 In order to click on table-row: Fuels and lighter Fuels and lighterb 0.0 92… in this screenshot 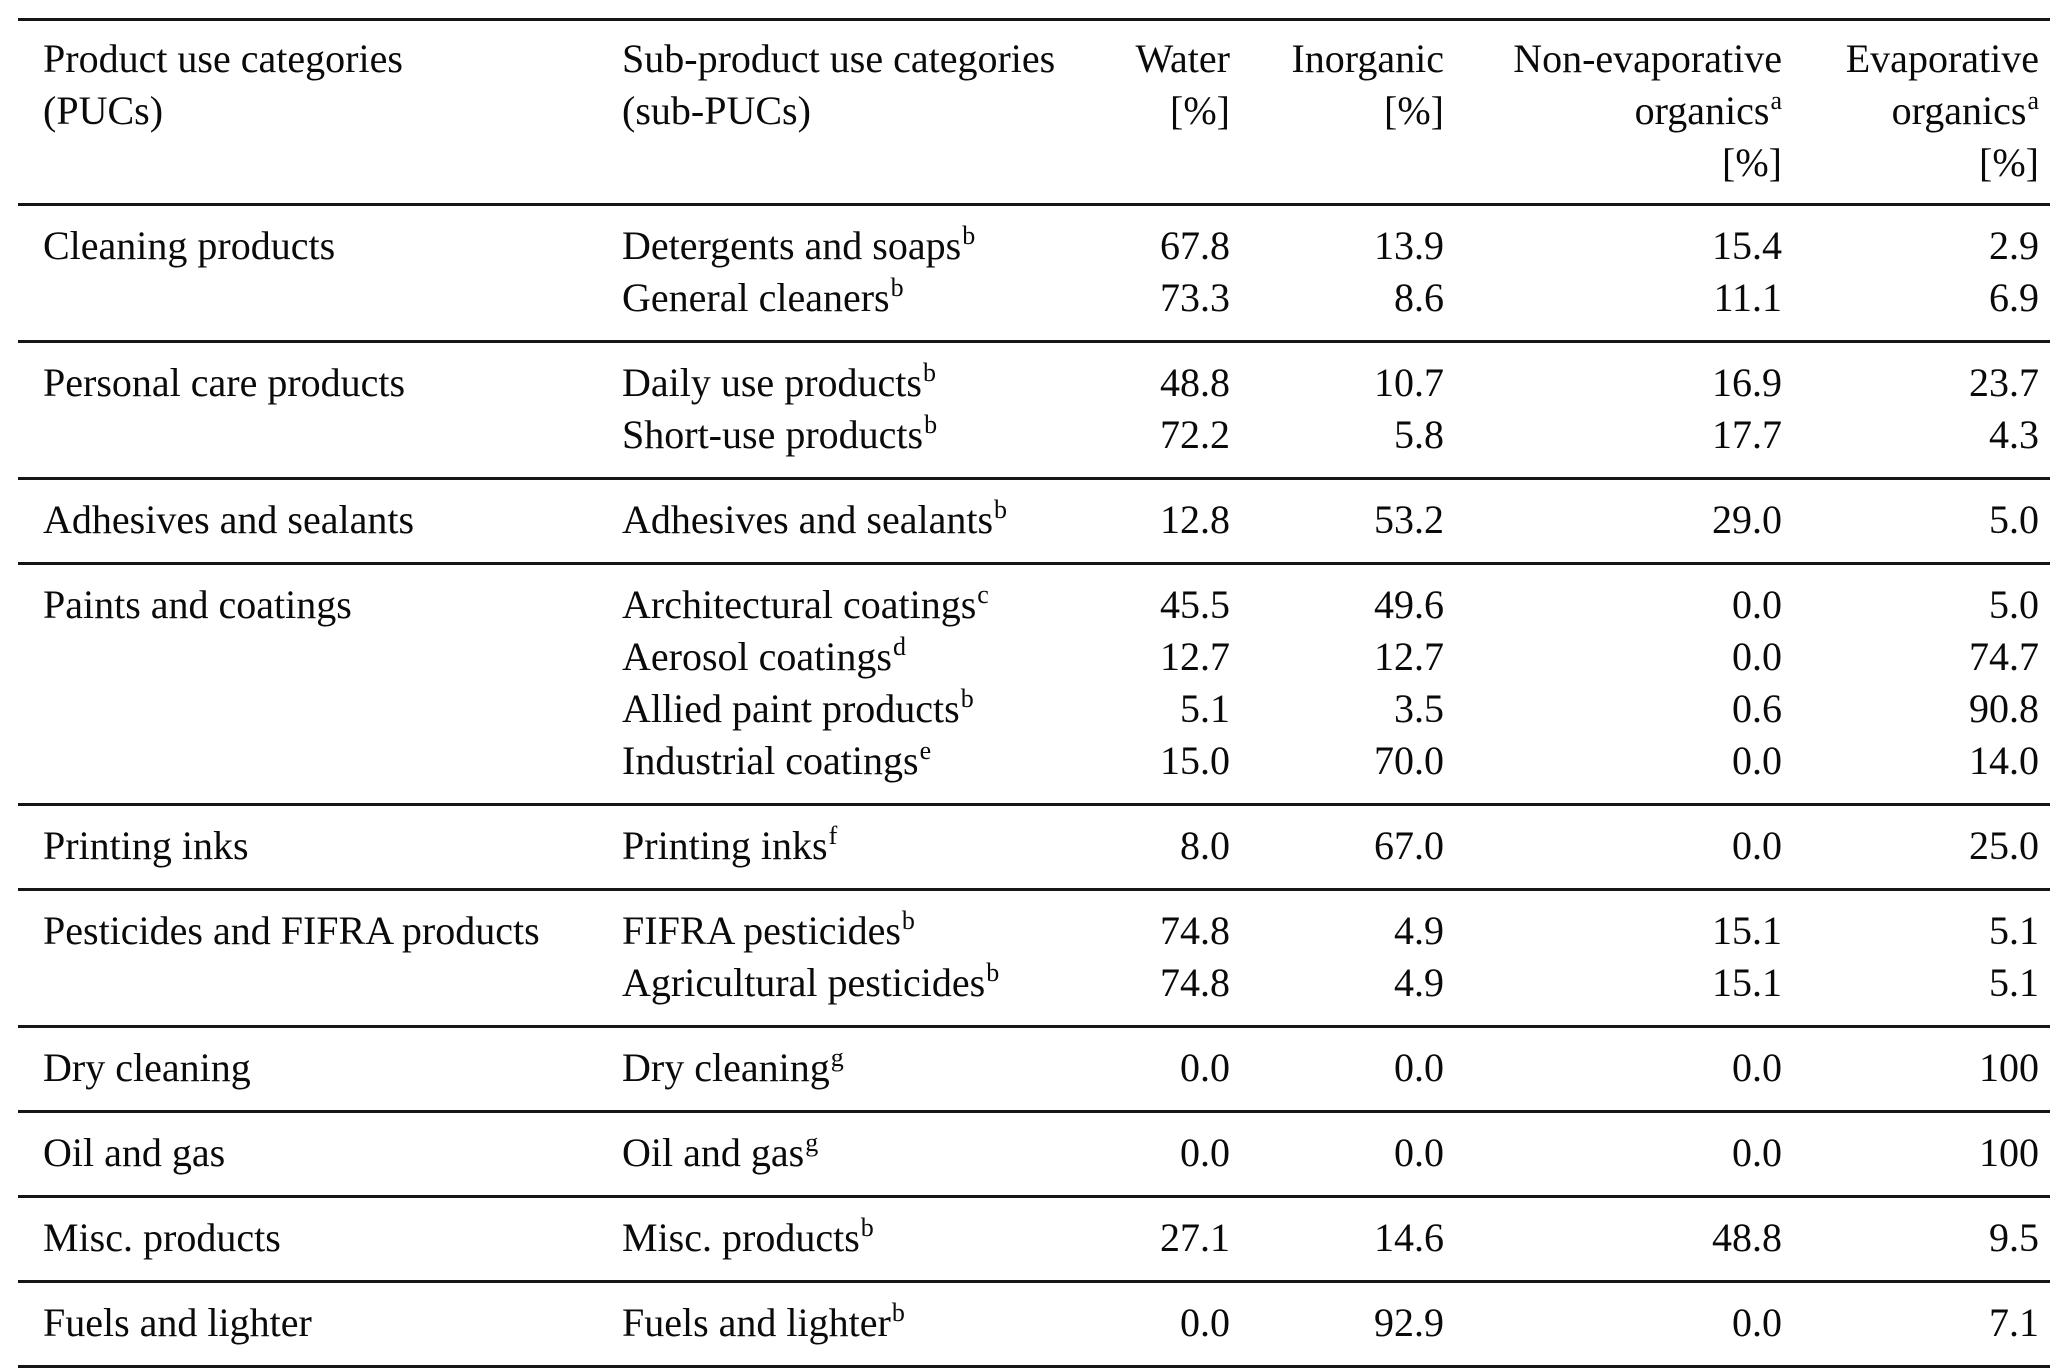, I will do `click(1034, 1324)`.